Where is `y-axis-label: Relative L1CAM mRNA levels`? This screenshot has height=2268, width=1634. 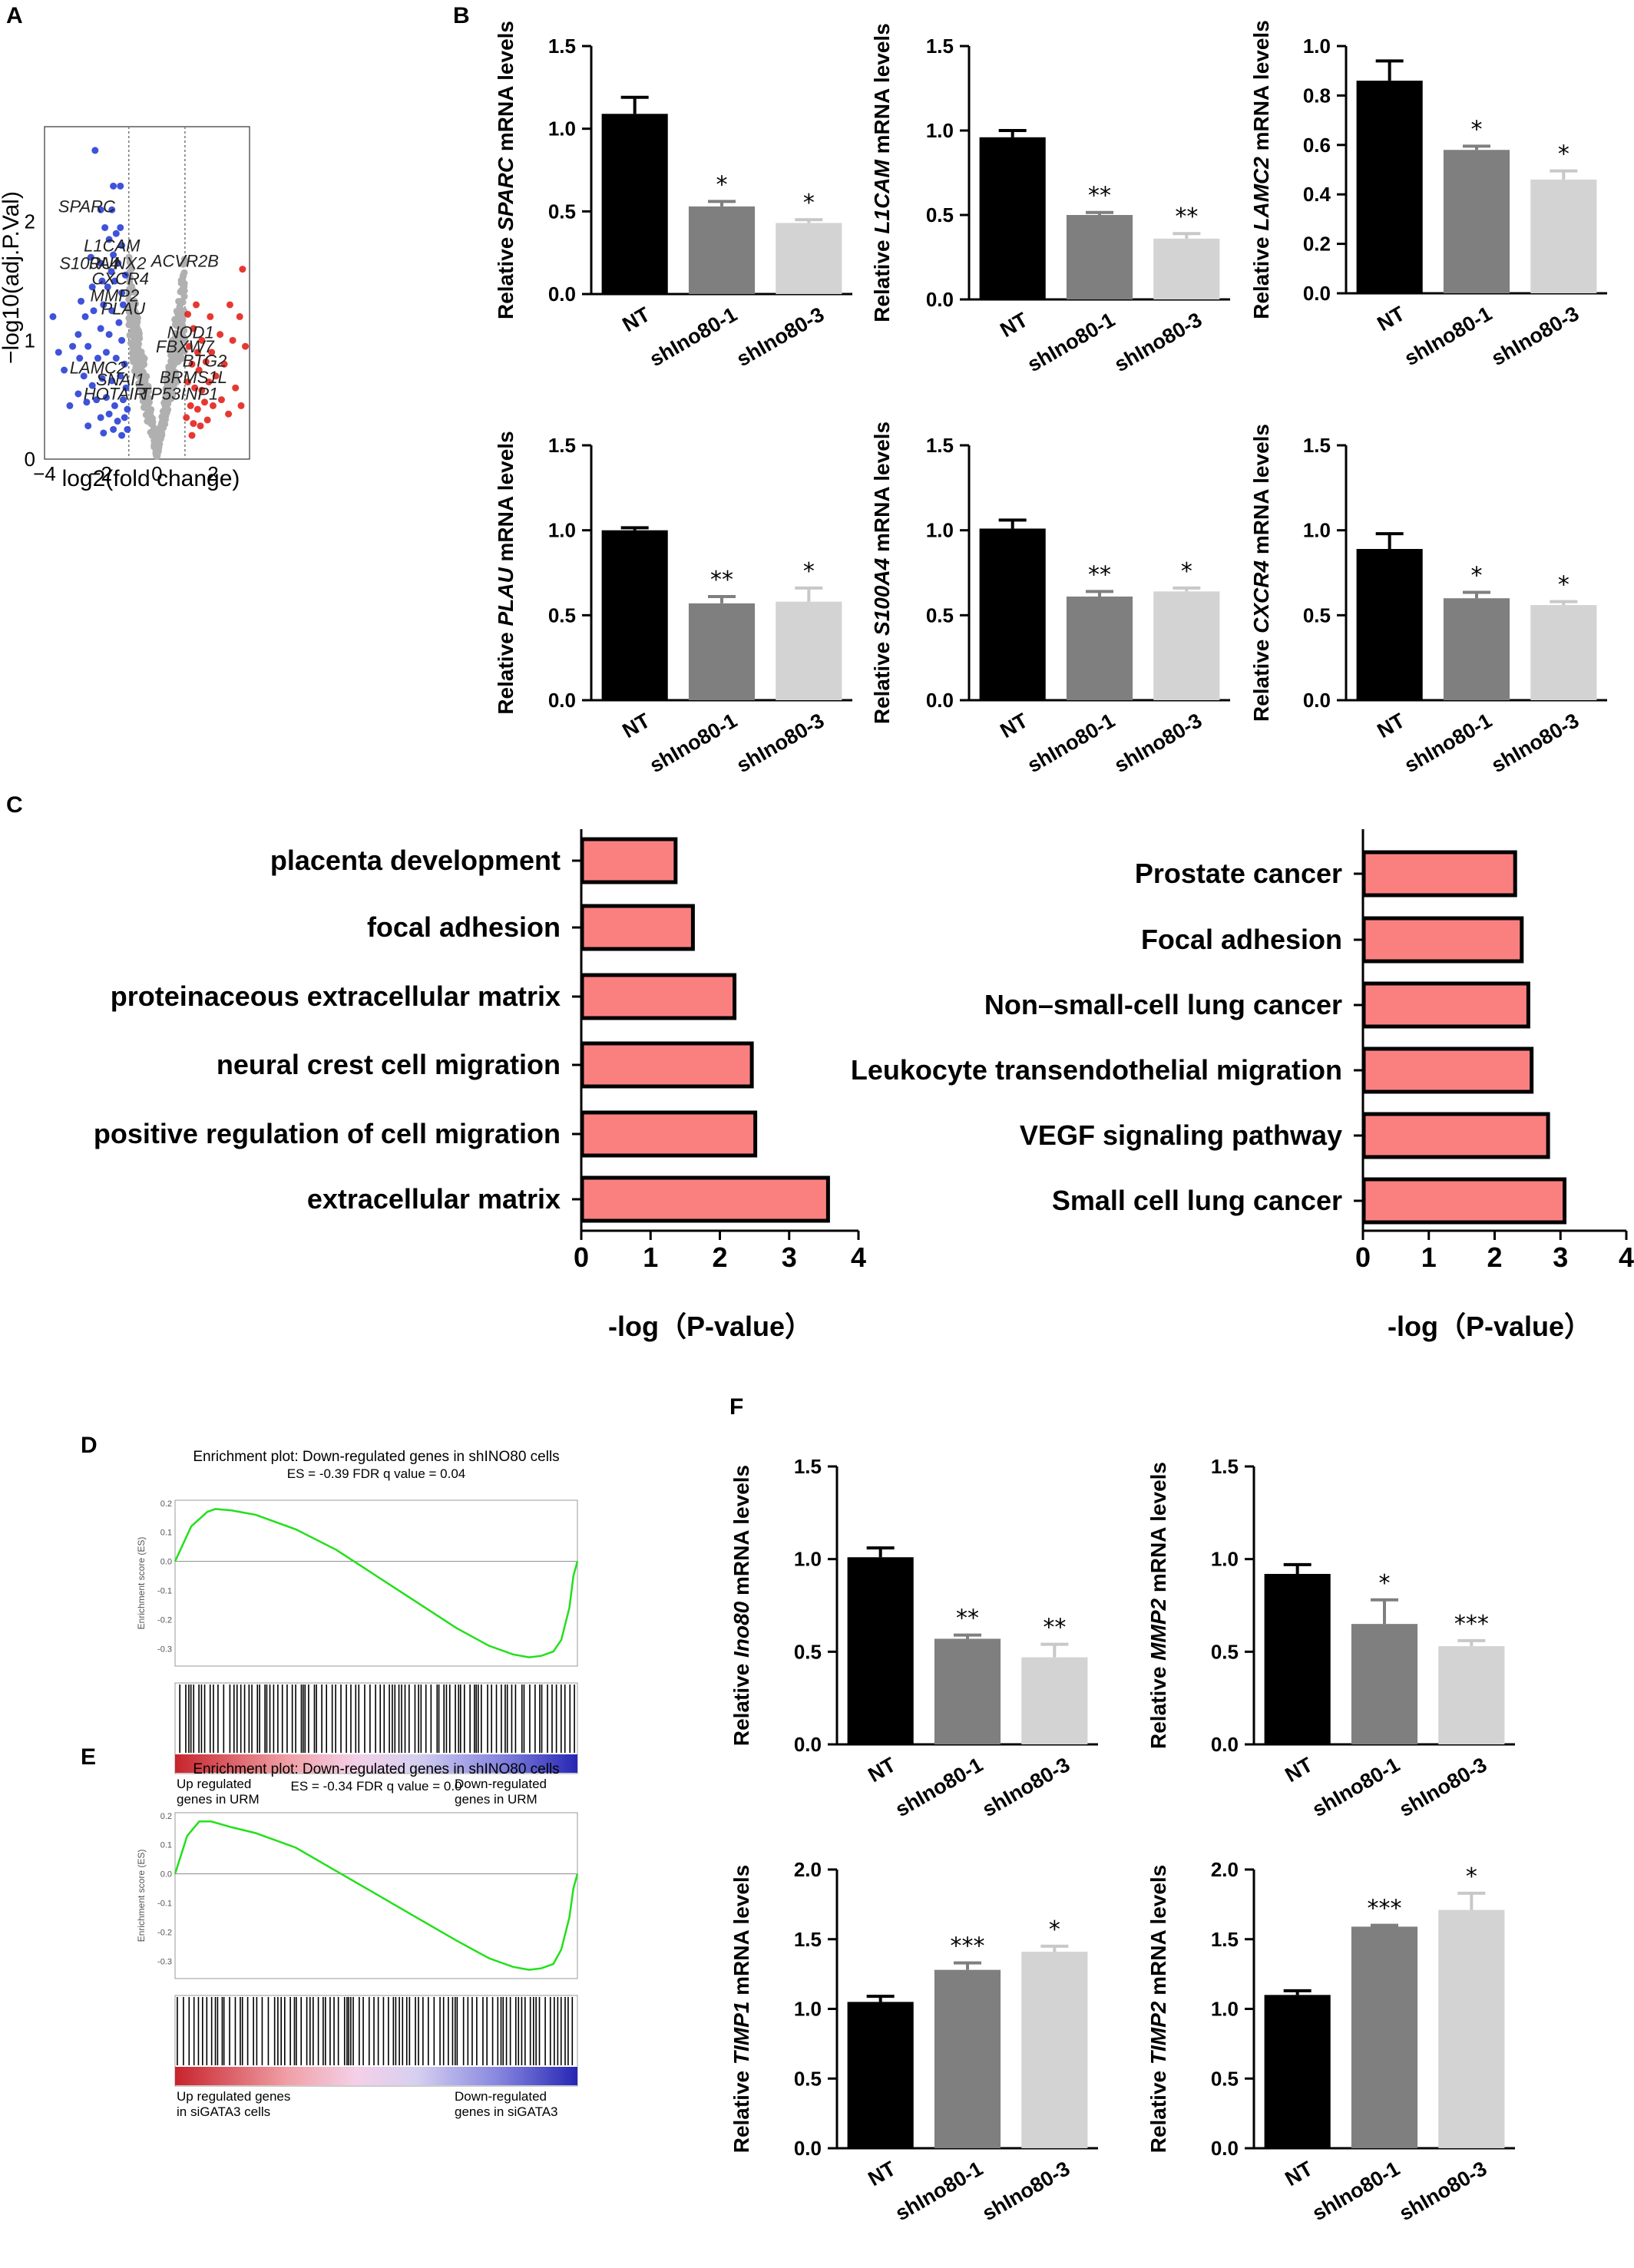 y-axis-label: Relative L1CAM mRNA levels is located at coordinates (882, 172).